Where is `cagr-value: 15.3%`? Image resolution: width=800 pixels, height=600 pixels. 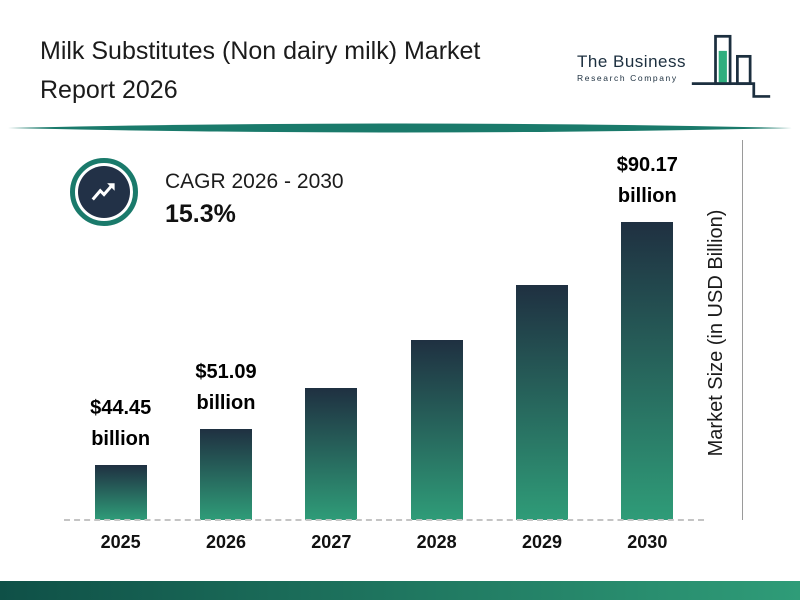 cagr-value: 15.3% is located at coordinates (200, 214).